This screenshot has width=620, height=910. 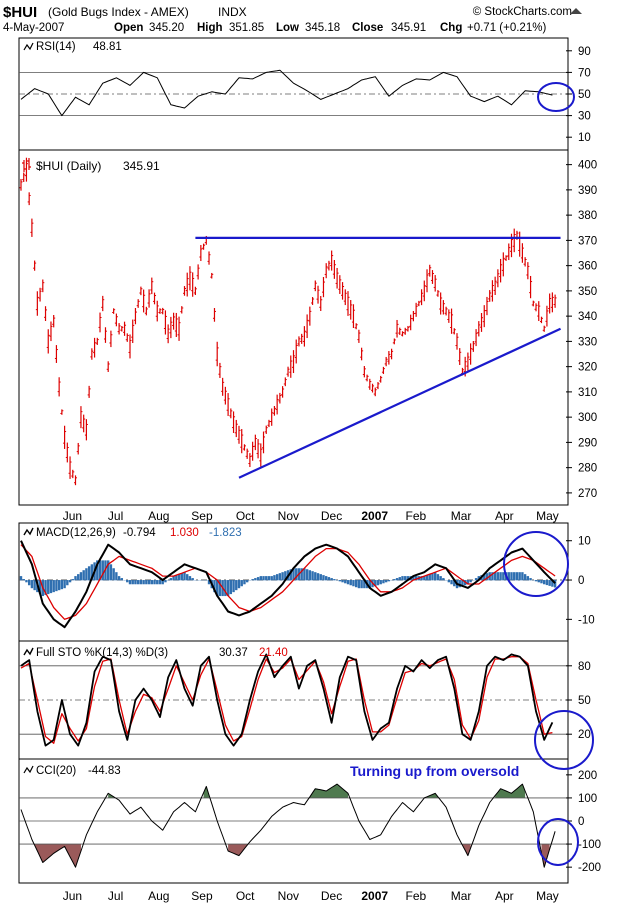 What do you see at coordinates (72, 771) in the screenshot?
I see `cci-legend: CCI(20) -44.83` at bounding box center [72, 771].